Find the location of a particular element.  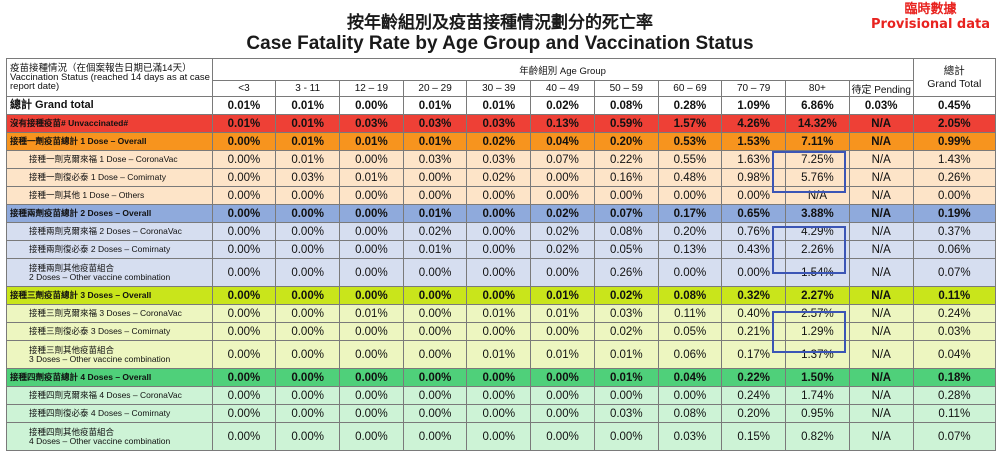

grand-total-header: 總計 Grand Total is located at coordinates (954, 77).